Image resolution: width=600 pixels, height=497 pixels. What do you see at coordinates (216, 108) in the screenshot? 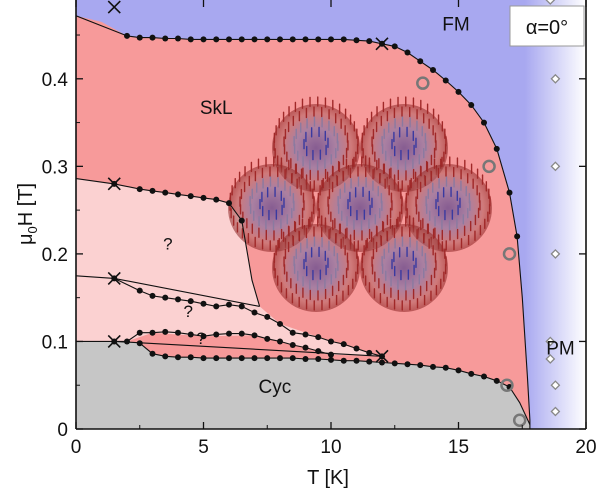
I see `phase-label: SkL` at bounding box center [216, 108].